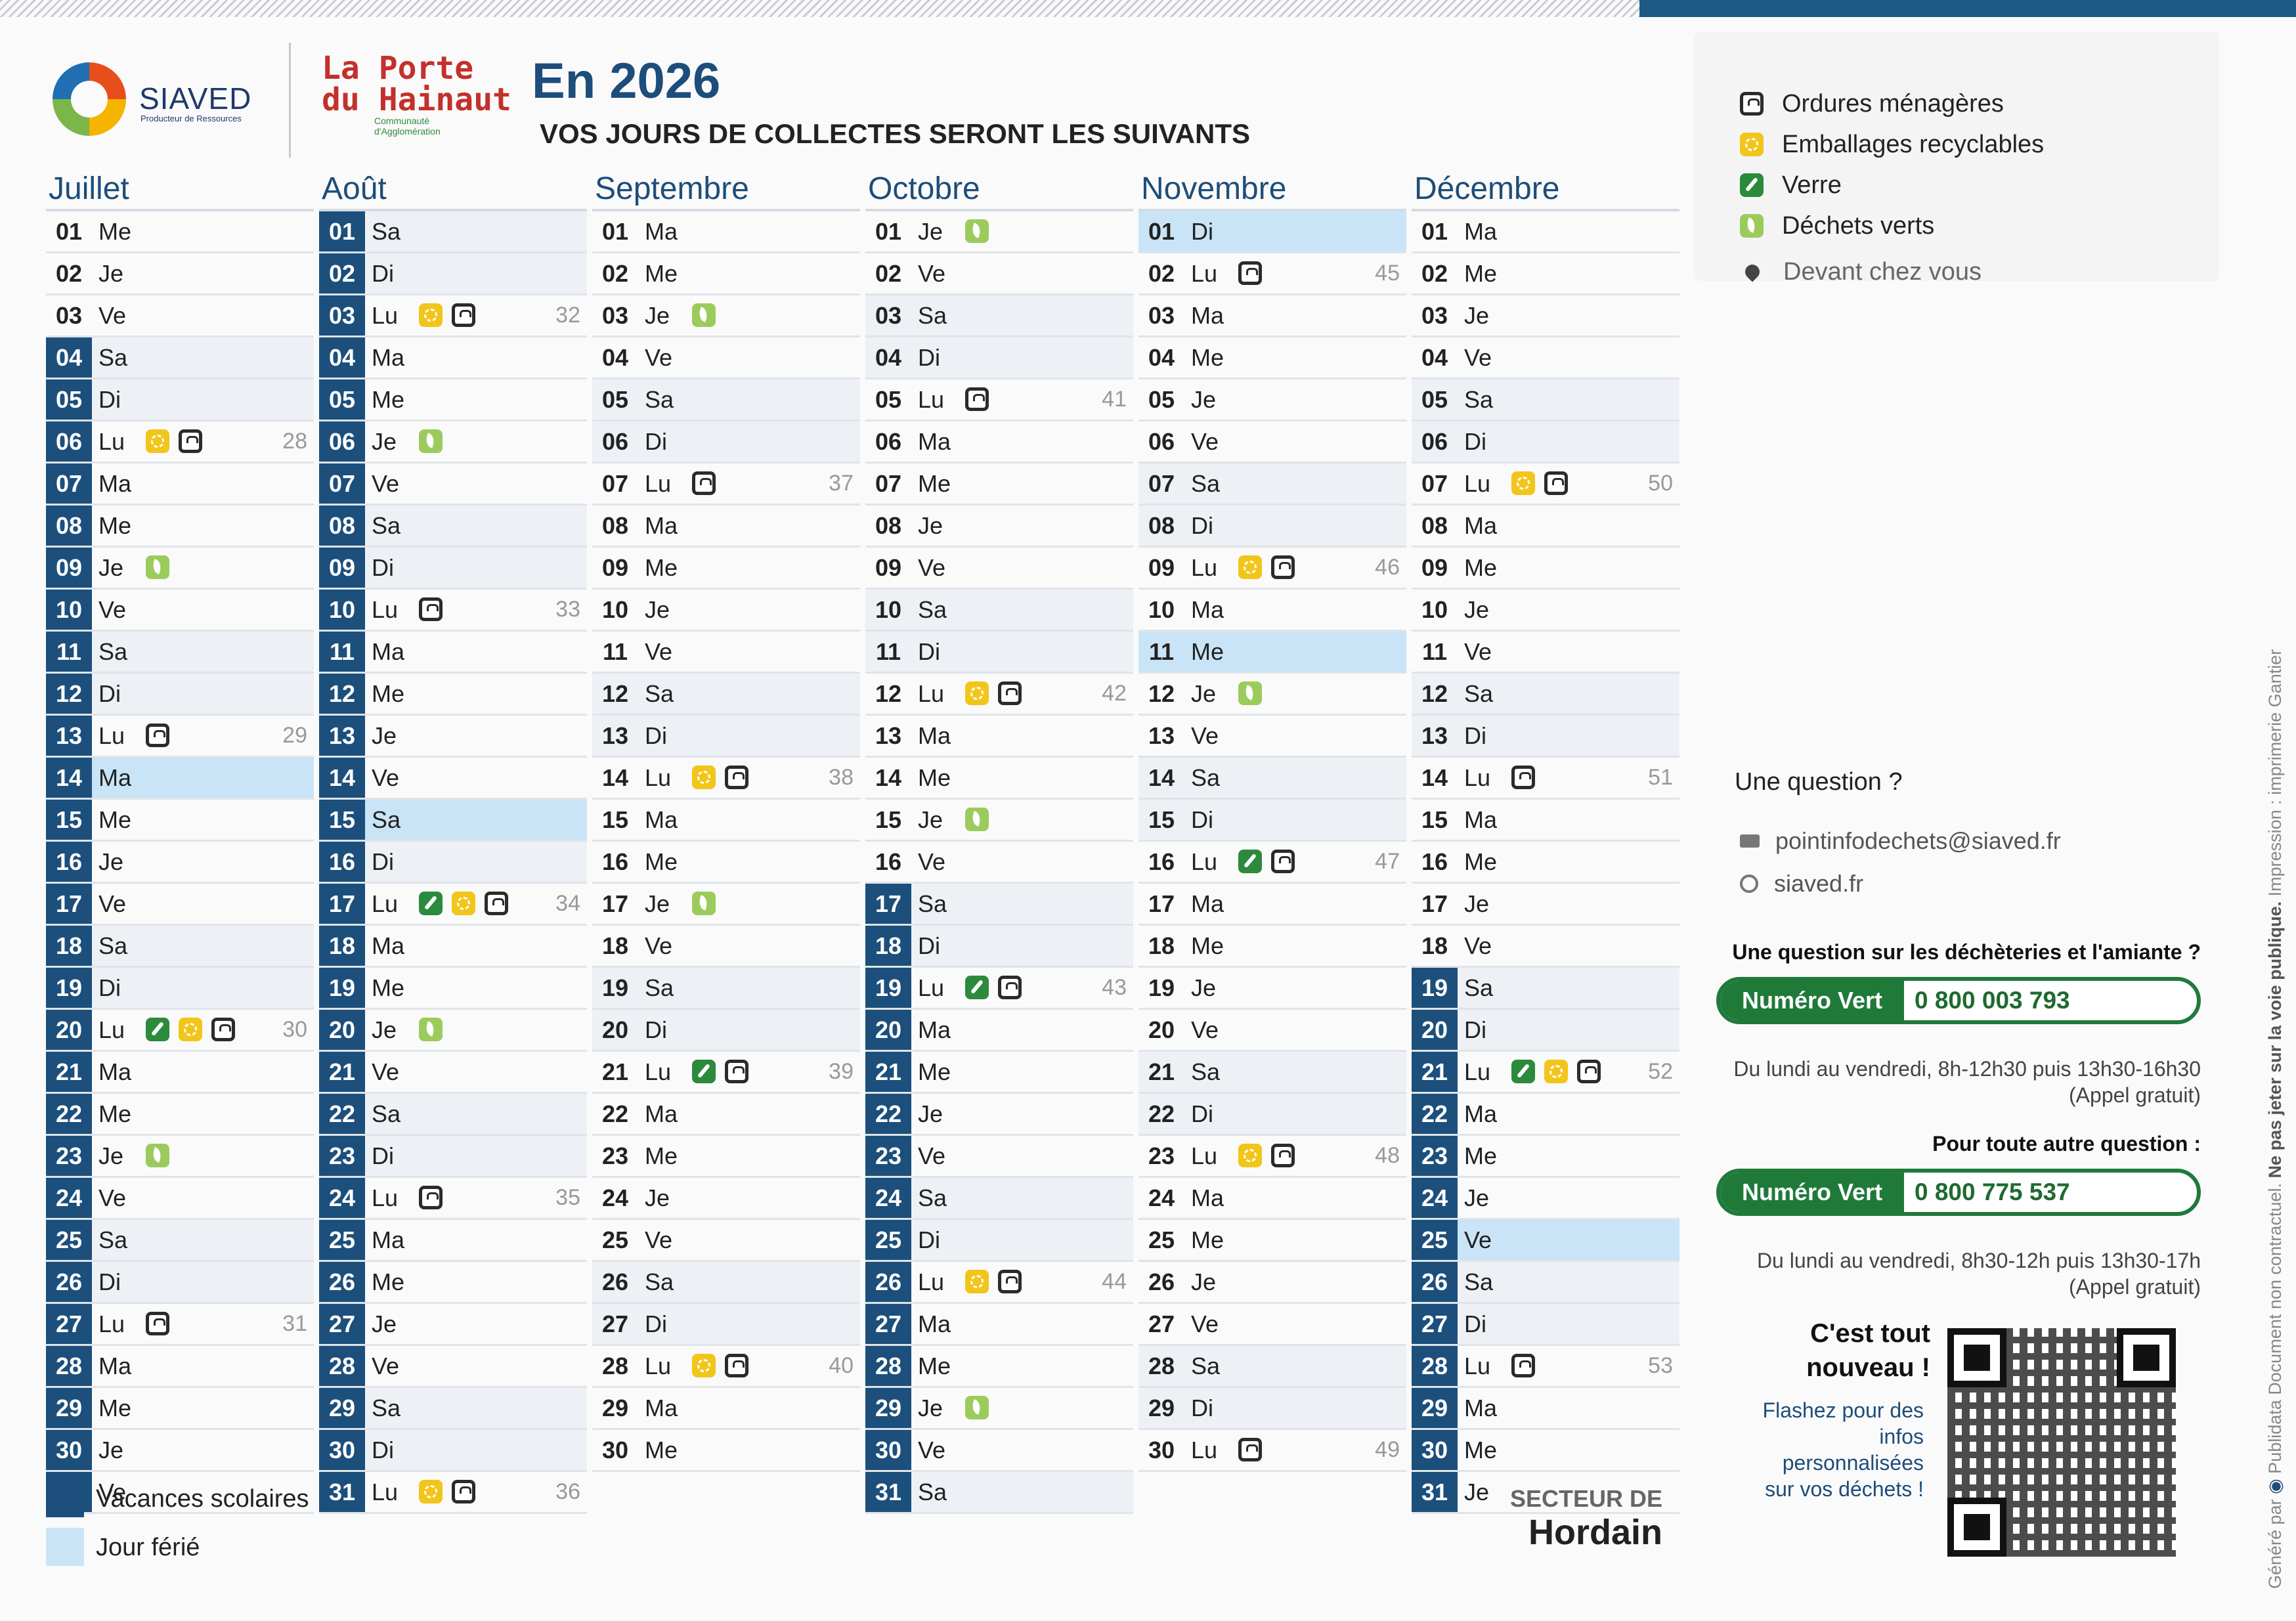  I want to click on day-row: 15 Di, so click(1272, 821).